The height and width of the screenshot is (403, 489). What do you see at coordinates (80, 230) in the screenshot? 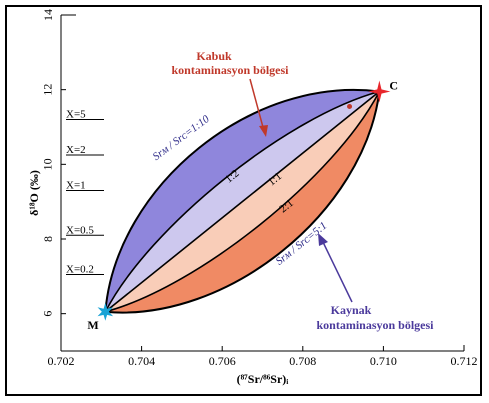
I see `x-mark-label: X=0.5` at bounding box center [80, 230].